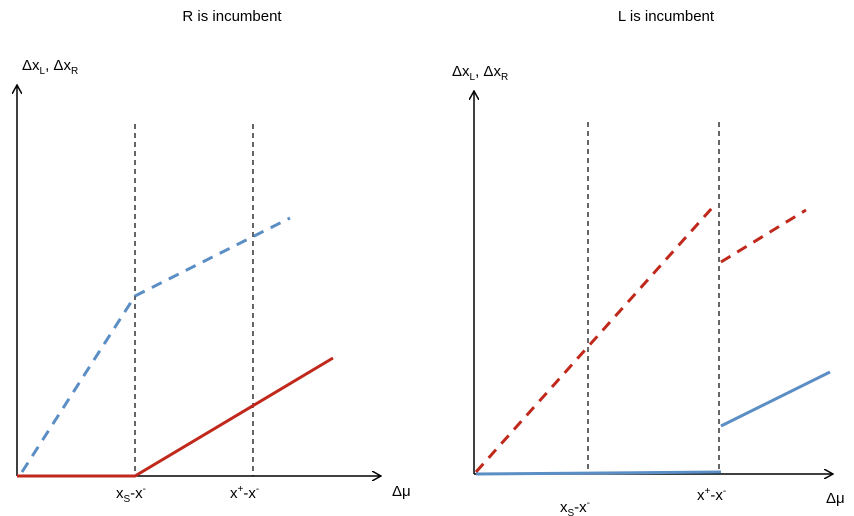 The image size is (854, 516). What do you see at coordinates (666, 16) in the screenshot?
I see `panel-right-title: L is incumbent` at bounding box center [666, 16].